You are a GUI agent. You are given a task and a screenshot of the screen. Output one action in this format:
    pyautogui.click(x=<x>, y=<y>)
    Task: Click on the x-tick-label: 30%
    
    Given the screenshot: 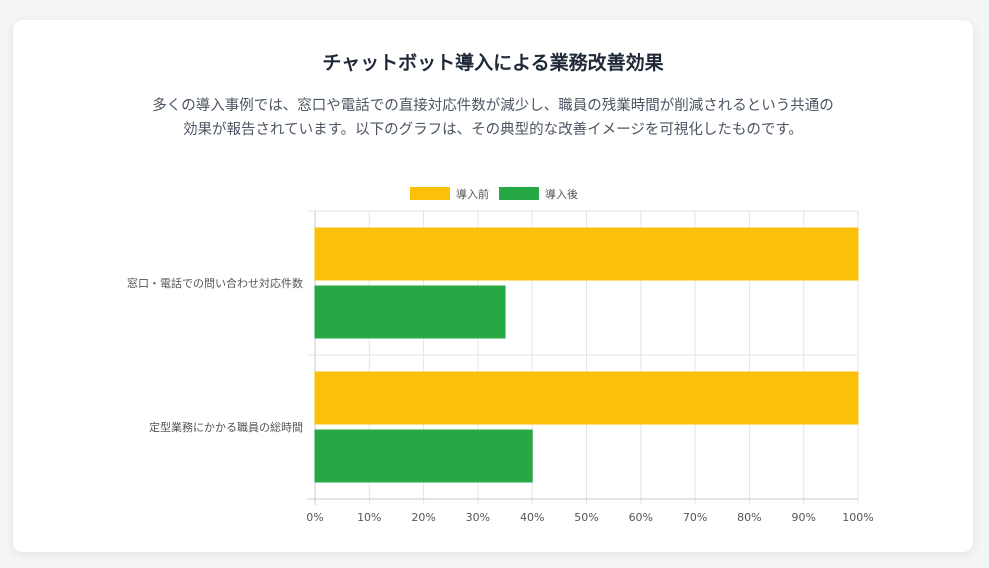 What is the action you would take?
    pyautogui.click(x=478, y=517)
    